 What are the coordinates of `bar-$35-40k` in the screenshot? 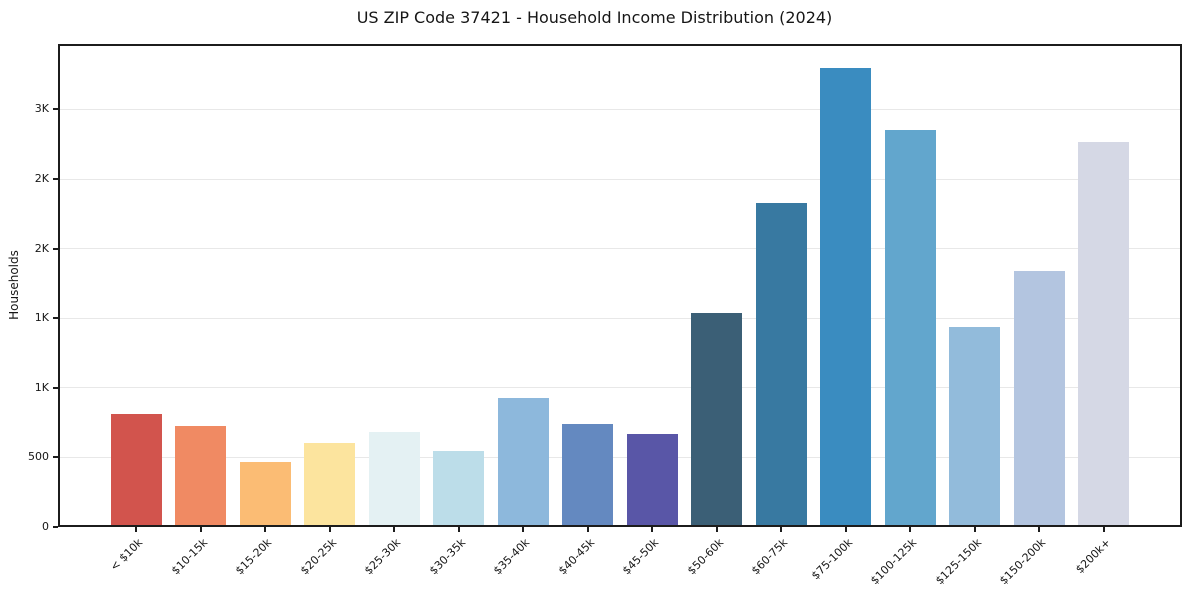 It's located at (523, 462).